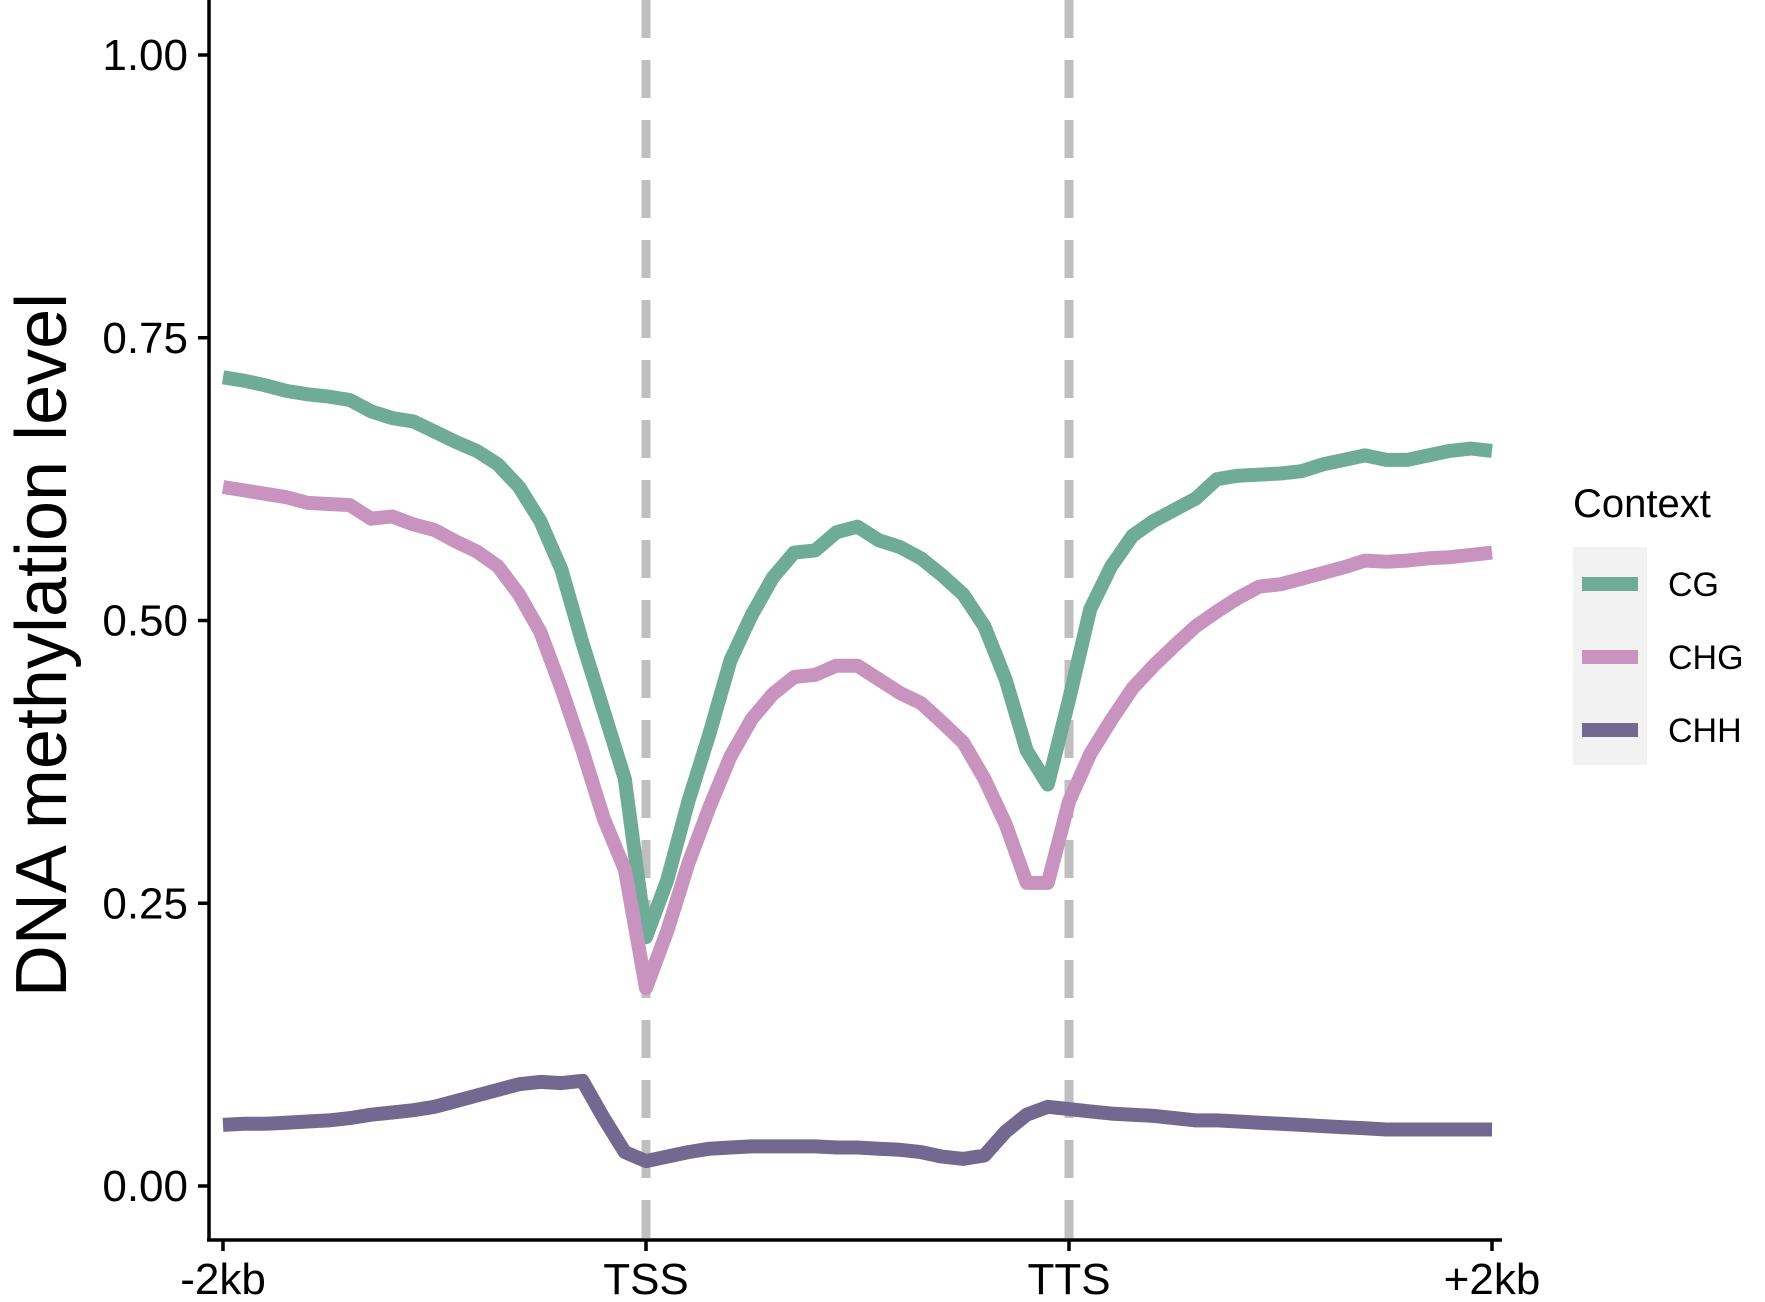  What do you see at coordinates (1693, 585) in the screenshot?
I see `legend-label-cg: CG` at bounding box center [1693, 585].